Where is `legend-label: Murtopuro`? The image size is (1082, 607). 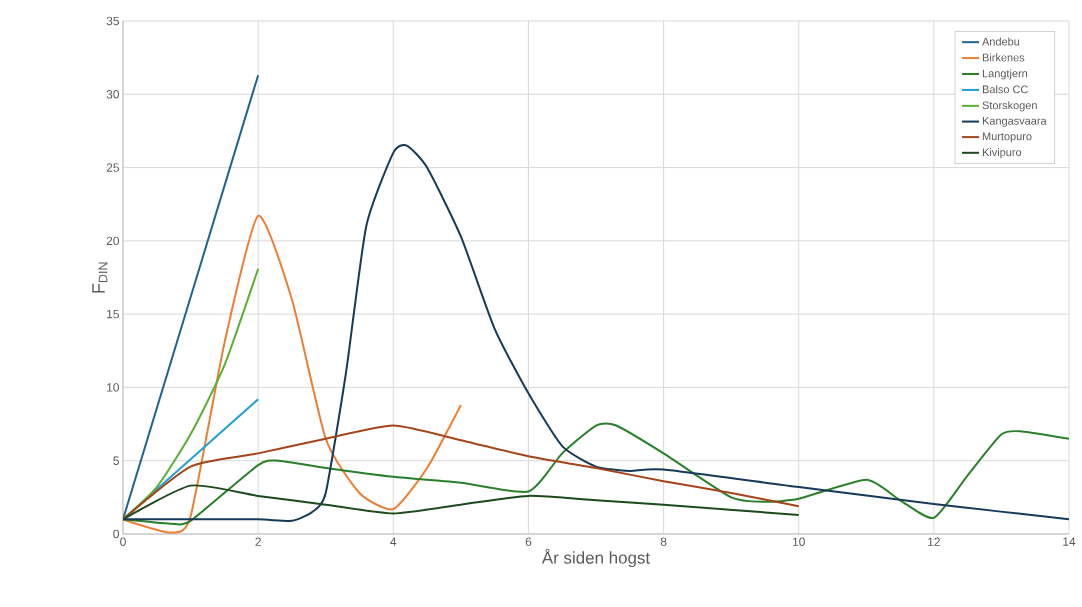
legend-label: Murtopuro is located at coordinates (1007, 137).